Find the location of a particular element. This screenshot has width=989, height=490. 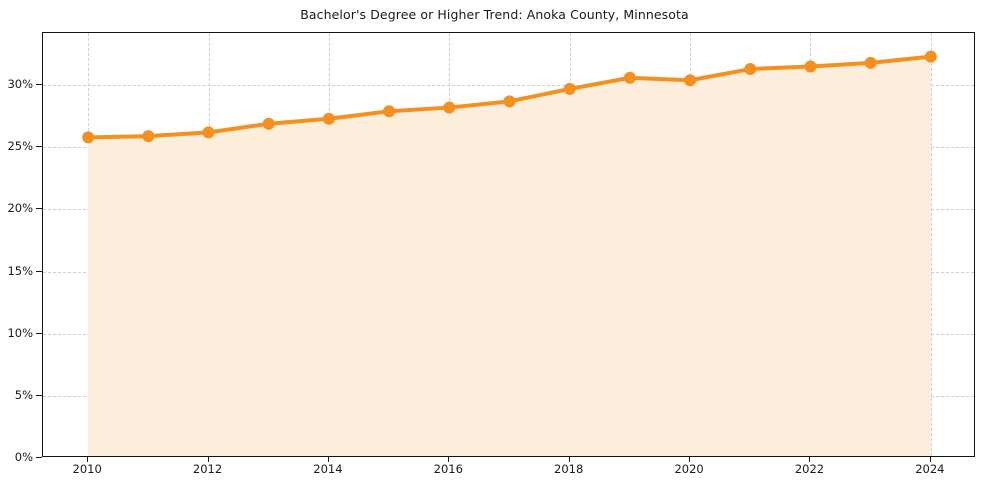

x-axis-tick-label: 2018 is located at coordinates (569, 469).